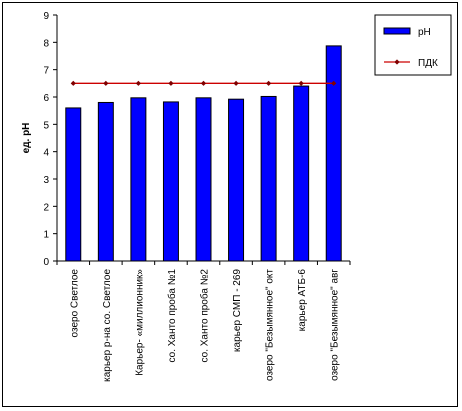 Image resolution: width=462 pixels, height=411 pixels. Describe the element at coordinates (397, 62) in the screenshot. I see `legend-marker-pdk` at that location.